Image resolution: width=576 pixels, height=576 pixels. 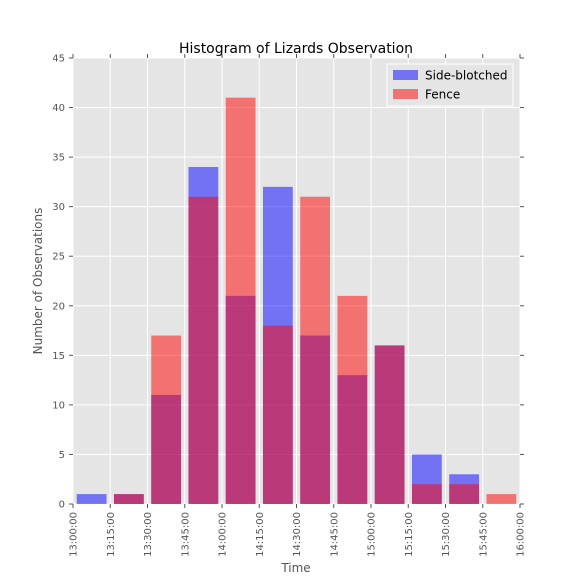 I want to click on x-tick-label: 15:15:00, so click(x=409, y=534).